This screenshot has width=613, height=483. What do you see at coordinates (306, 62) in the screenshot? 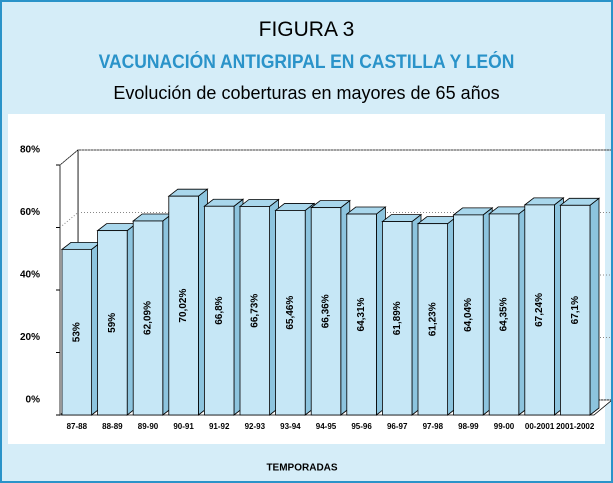
I see `chart-subtitle: VACUNACIÓN ANTIGRIPAL EN CASTILLA Y LEÓN` at bounding box center [306, 62].